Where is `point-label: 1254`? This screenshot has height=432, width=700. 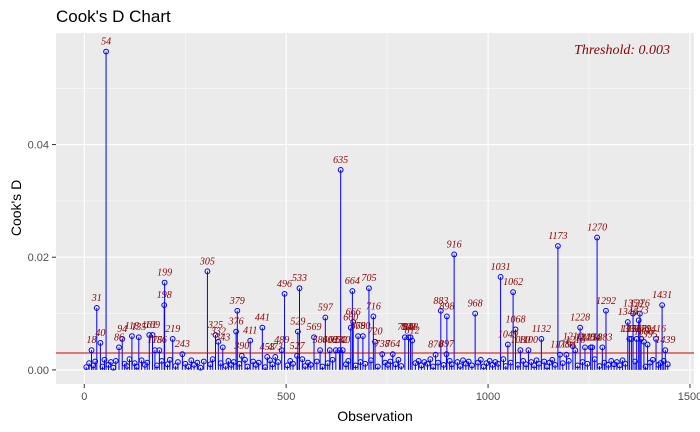 point-label: 1254 is located at coordinates (591, 337).